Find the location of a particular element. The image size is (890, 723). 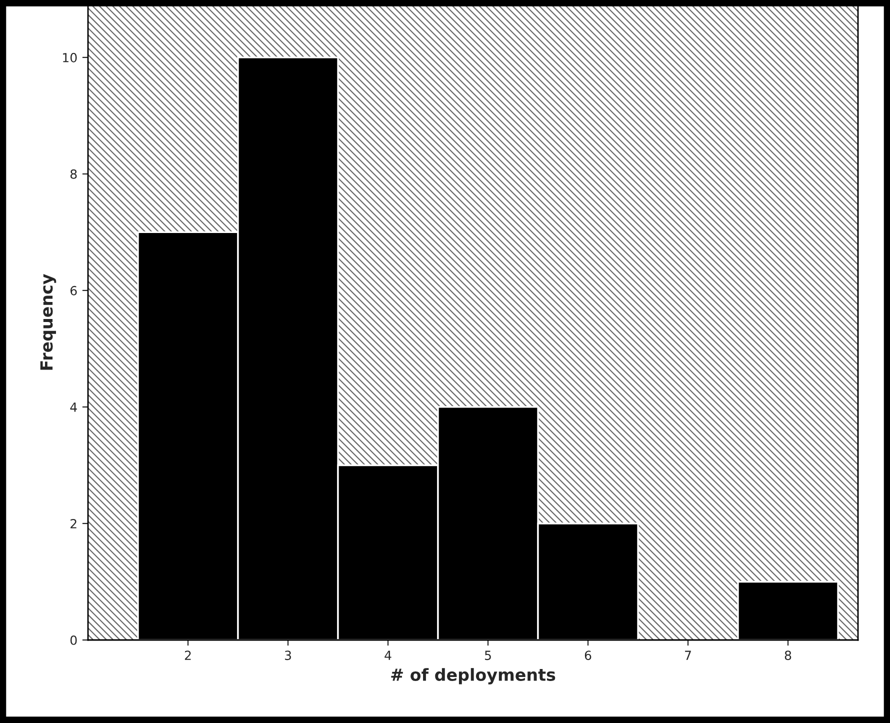

y-tick-label: 2 is located at coordinates (73, 523).